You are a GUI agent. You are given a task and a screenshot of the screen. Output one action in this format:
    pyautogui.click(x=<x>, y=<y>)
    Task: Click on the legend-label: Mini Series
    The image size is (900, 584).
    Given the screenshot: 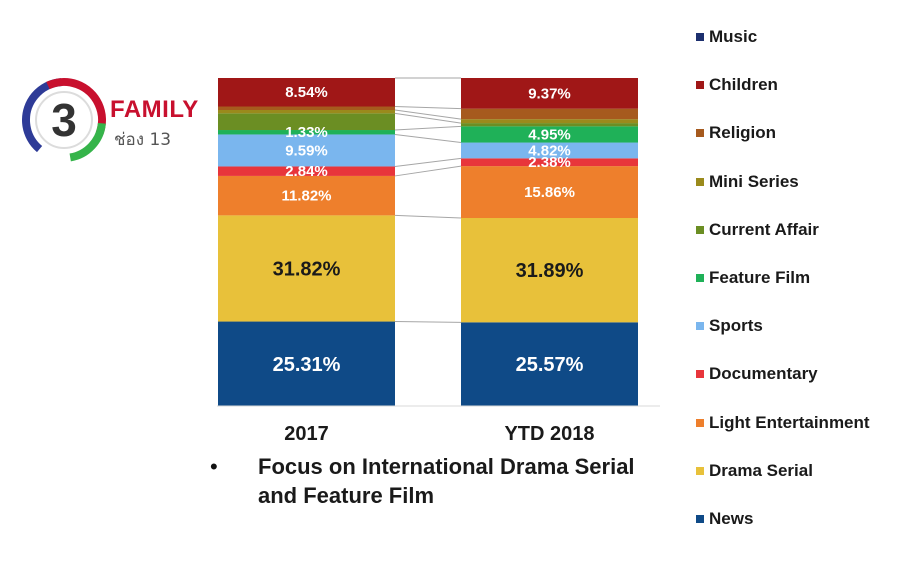 What is the action you would take?
    pyautogui.click(x=754, y=181)
    